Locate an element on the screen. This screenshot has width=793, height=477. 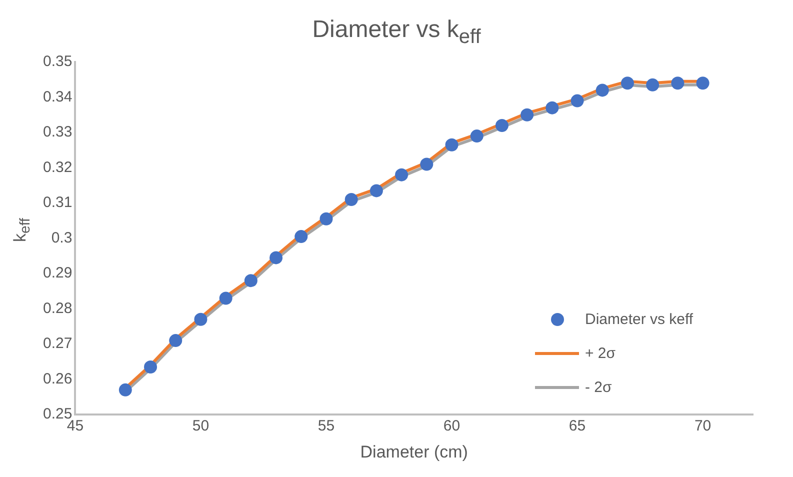
y-tick-label: 0.3 is located at coordinates (61, 237).